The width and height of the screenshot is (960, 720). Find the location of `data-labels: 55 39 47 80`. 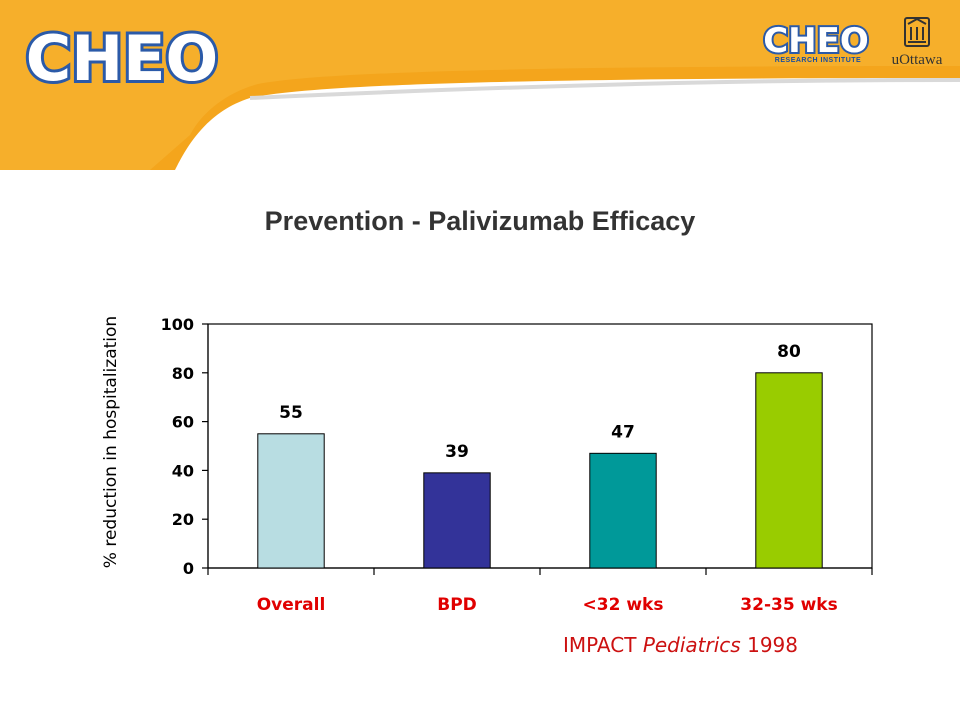

data-labels: 55 39 47 80 is located at coordinates (540, 402).